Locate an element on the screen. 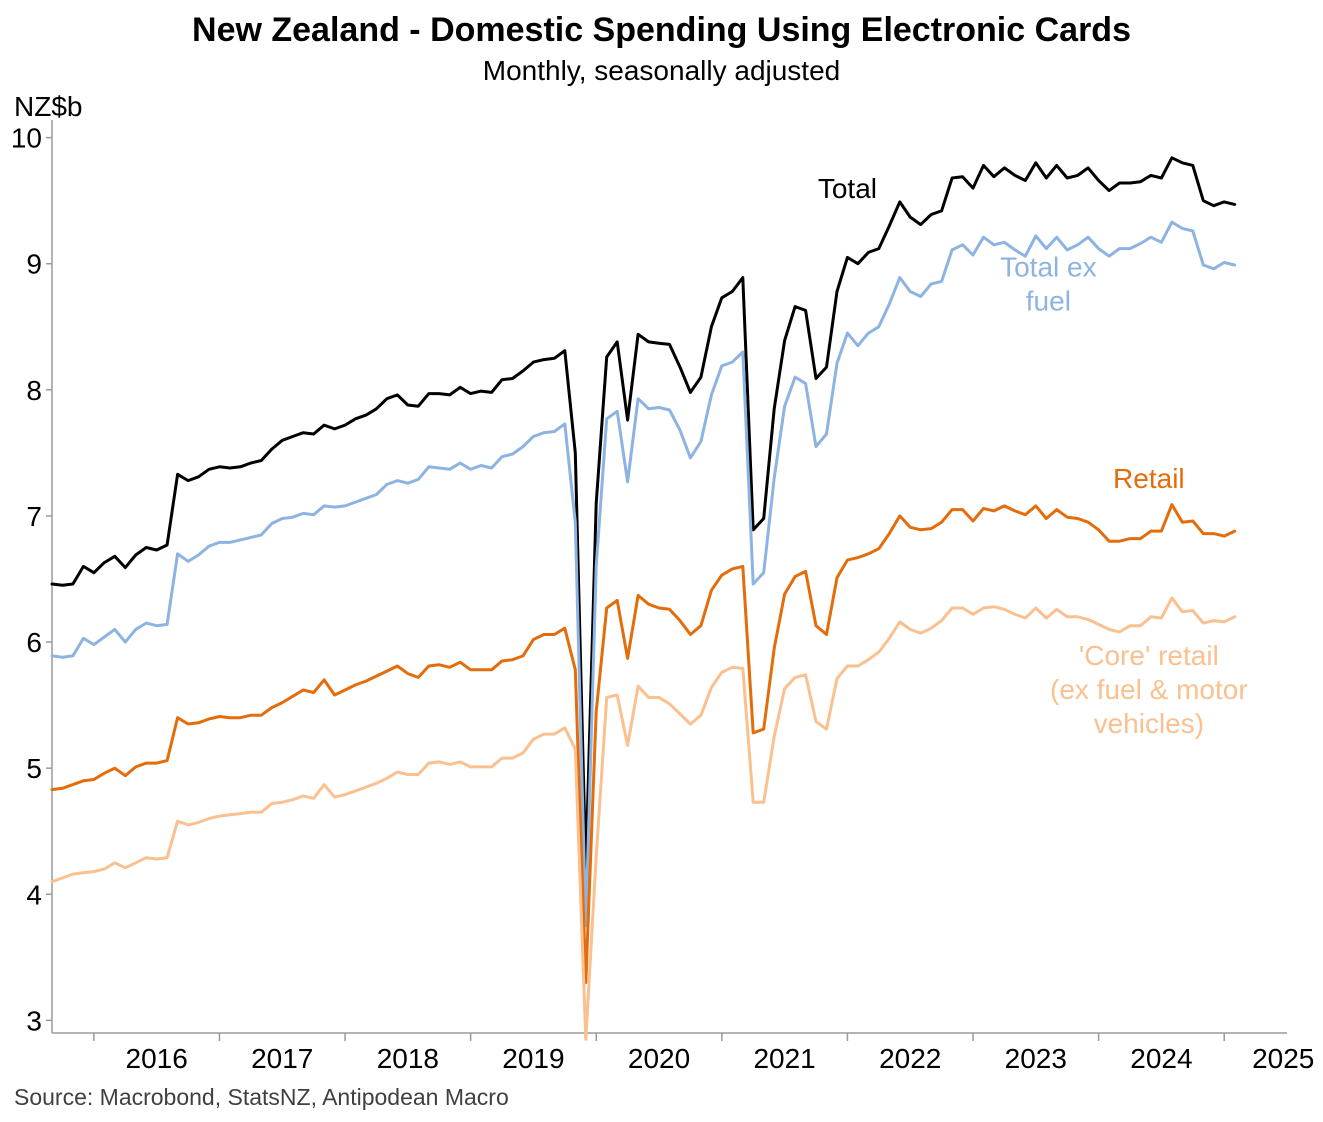 Image resolution: width=1323 pixels, height=1122 pixels. series-label: (ex fuel & motor is located at coordinates (1149, 689).